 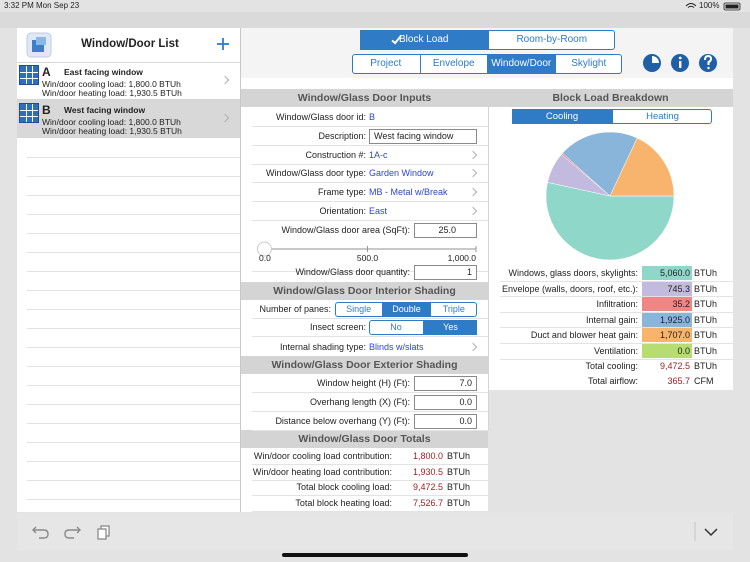 I want to click on picker-value: Blinds w/slats, so click(x=396, y=347).